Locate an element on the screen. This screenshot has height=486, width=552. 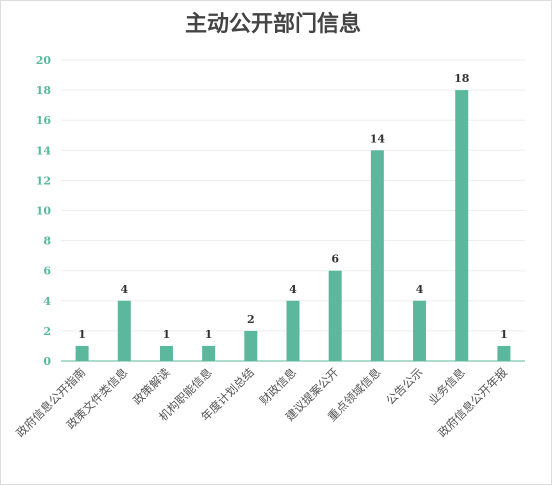
y-tick-label: 12 is located at coordinates (43, 180).